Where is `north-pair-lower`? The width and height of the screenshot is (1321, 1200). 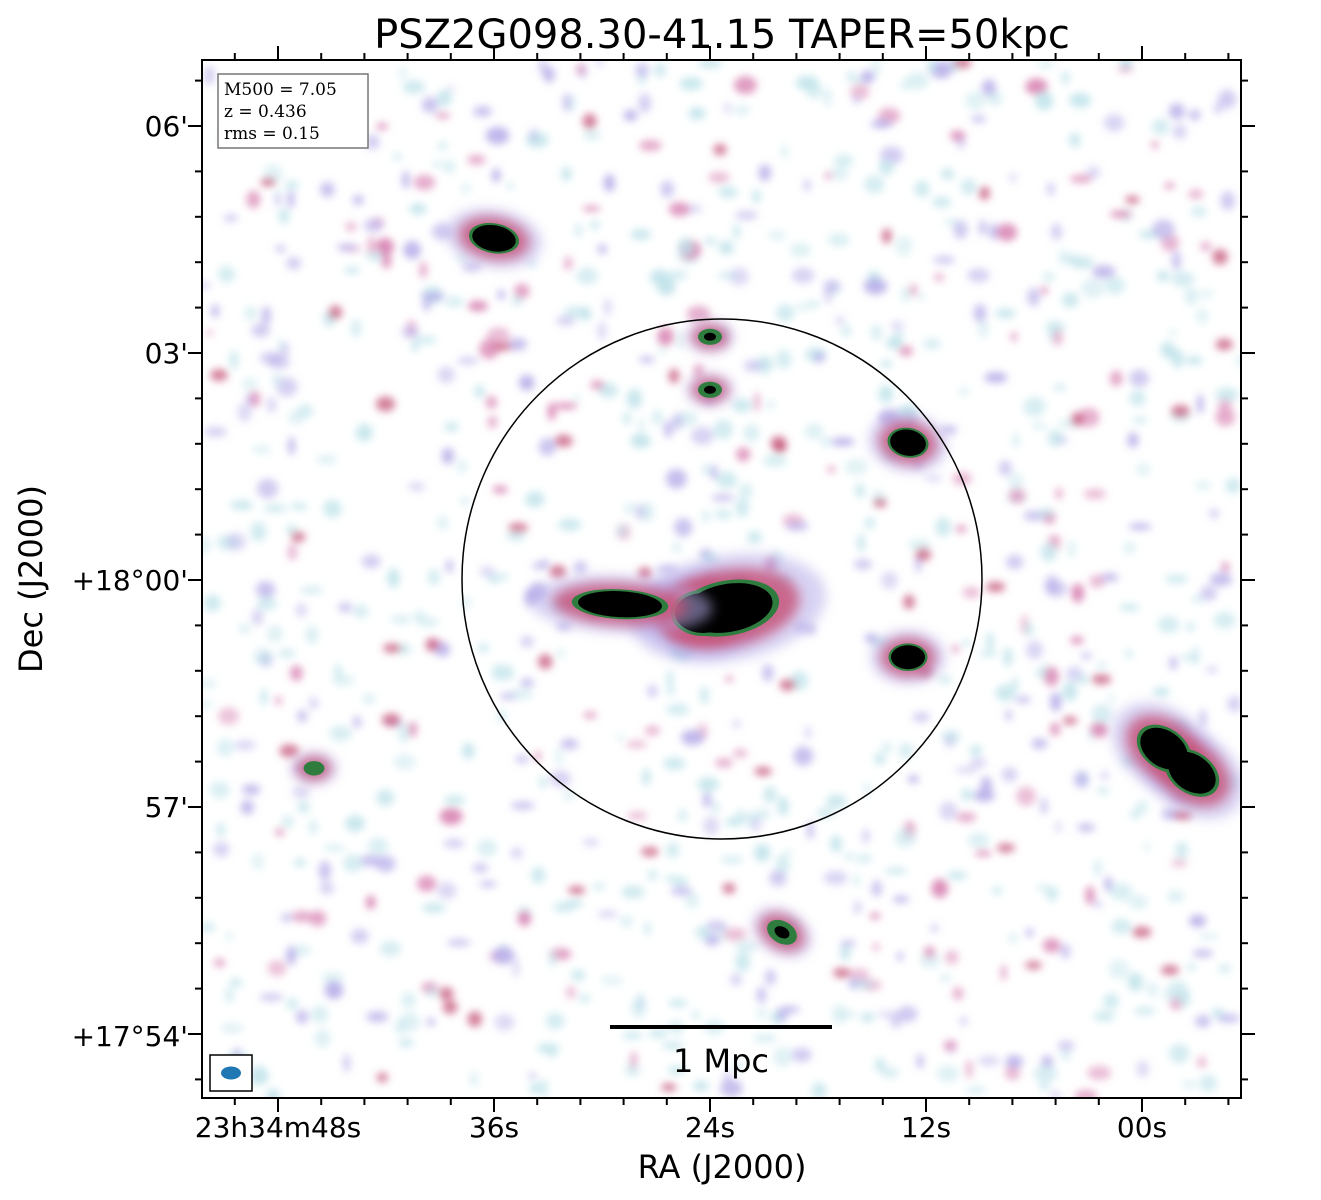 north-pair-lower is located at coordinates (710, 389).